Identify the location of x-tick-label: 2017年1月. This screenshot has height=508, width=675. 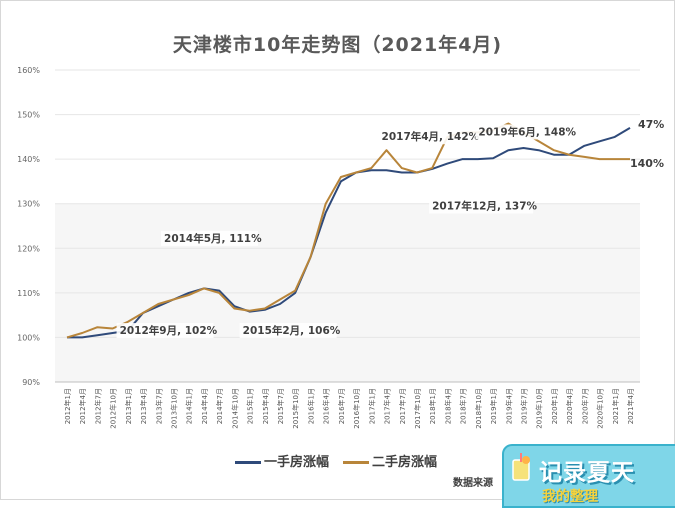
(371, 406).